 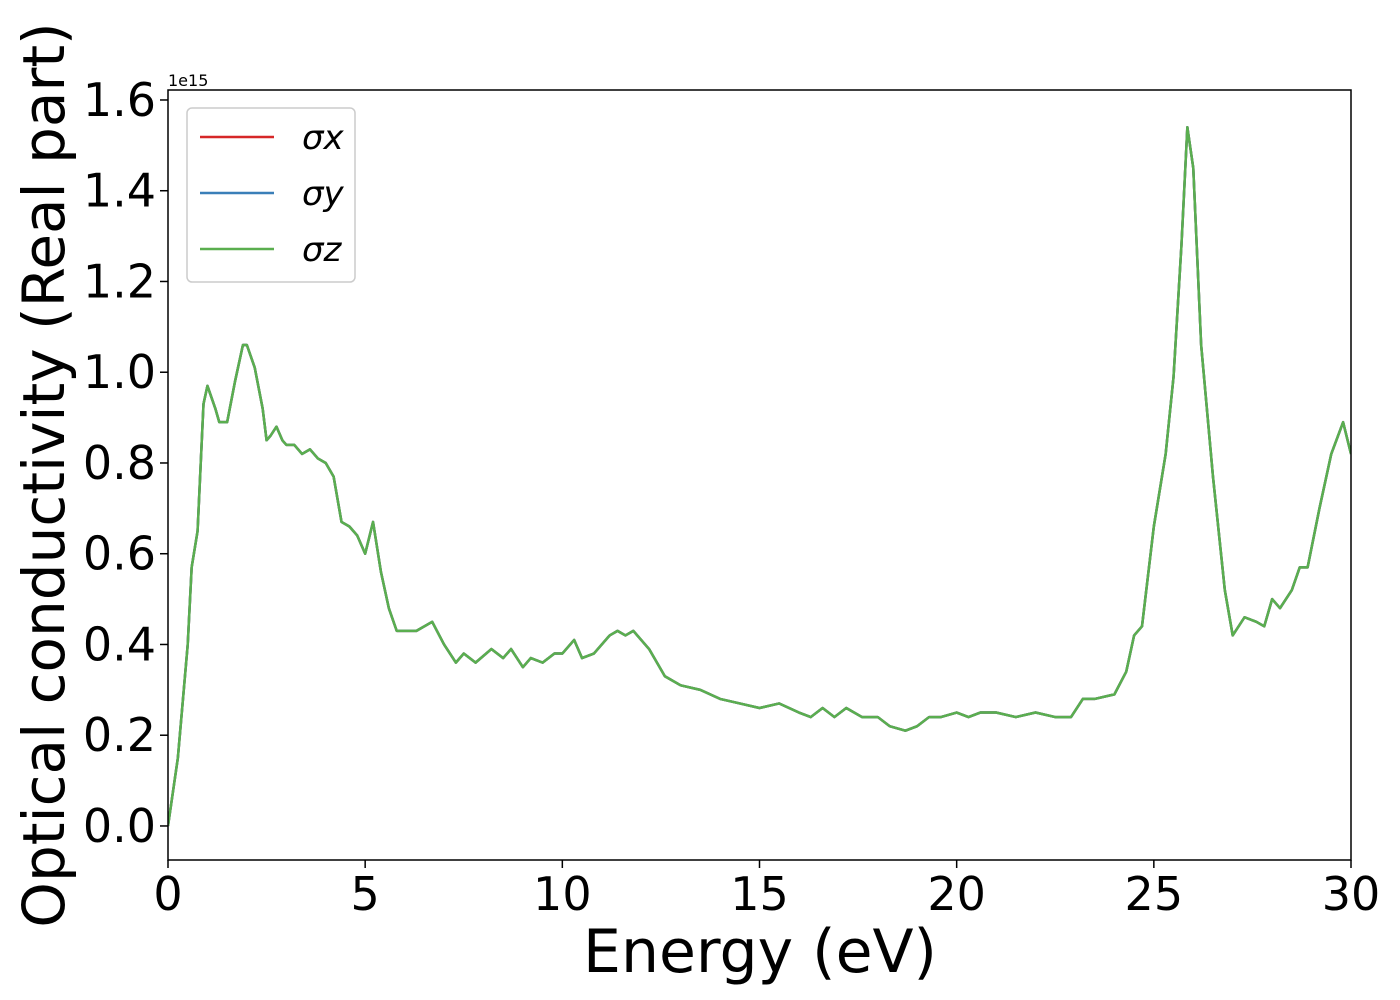 I want to click on legend-box, so click(x=271, y=195).